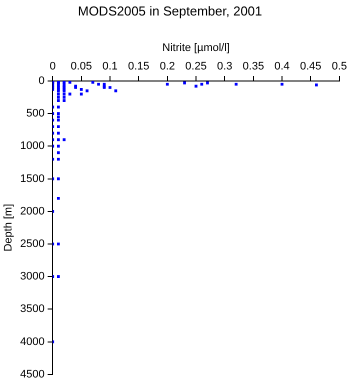 The image size is (350, 384). Describe the element at coordinates (32, 244) in the screenshot. I see `y-tick-label: 2500` at that location.